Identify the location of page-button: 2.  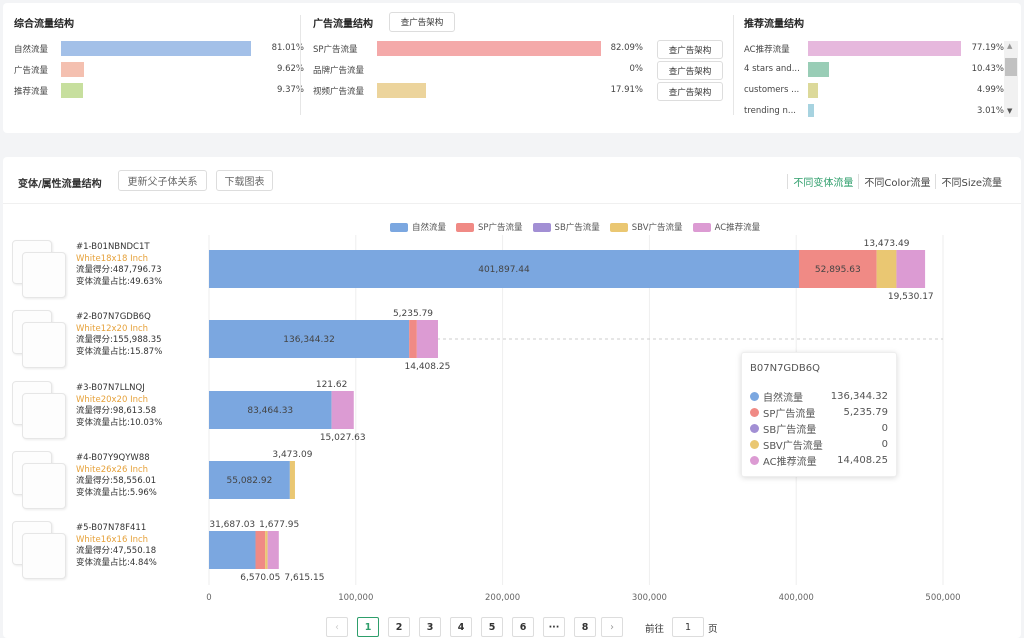
(399, 627).